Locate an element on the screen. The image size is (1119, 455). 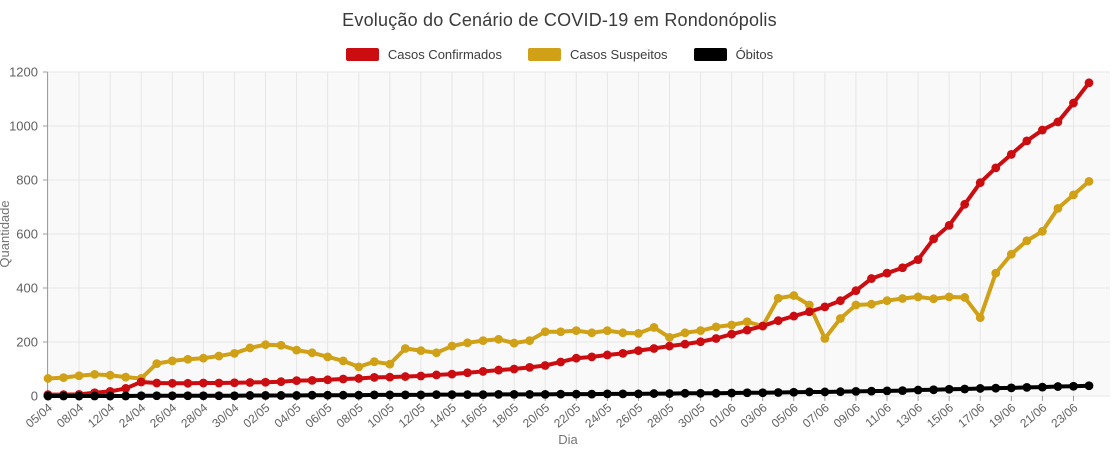
legend-item-obitos: Óbitos is located at coordinates (733, 54).